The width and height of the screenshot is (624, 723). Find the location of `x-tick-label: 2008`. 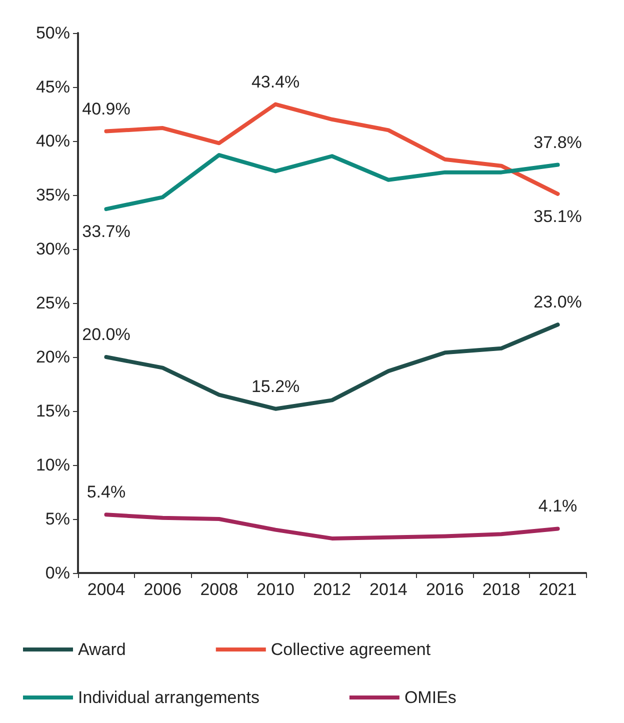

x-tick-label: 2008 is located at coordinates (219, 589).